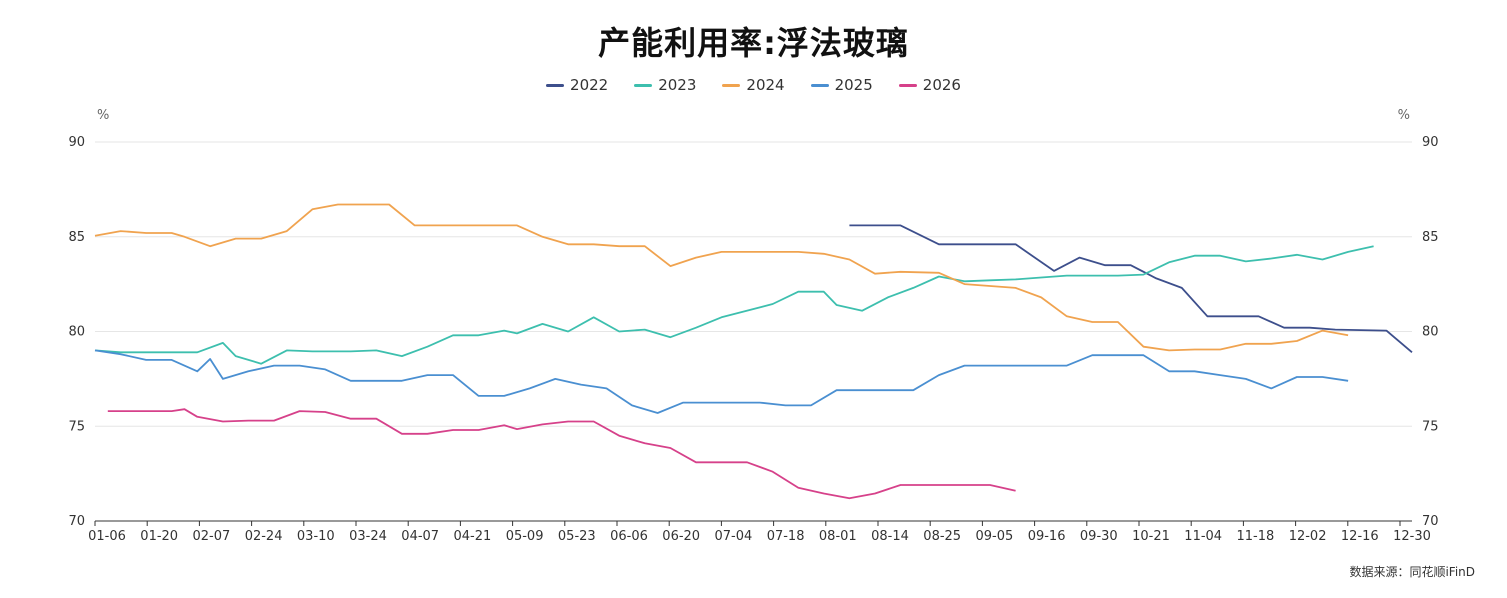  I want to click on y-tick-label-right: 75, so click(1430, 426).